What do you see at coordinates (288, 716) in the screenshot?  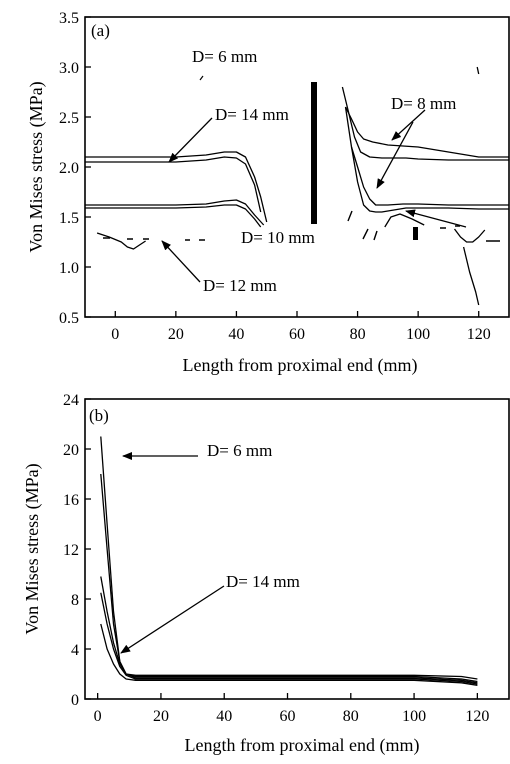 I see `panel-b-x-tick-label: 60` at bounding box center [288, 716].